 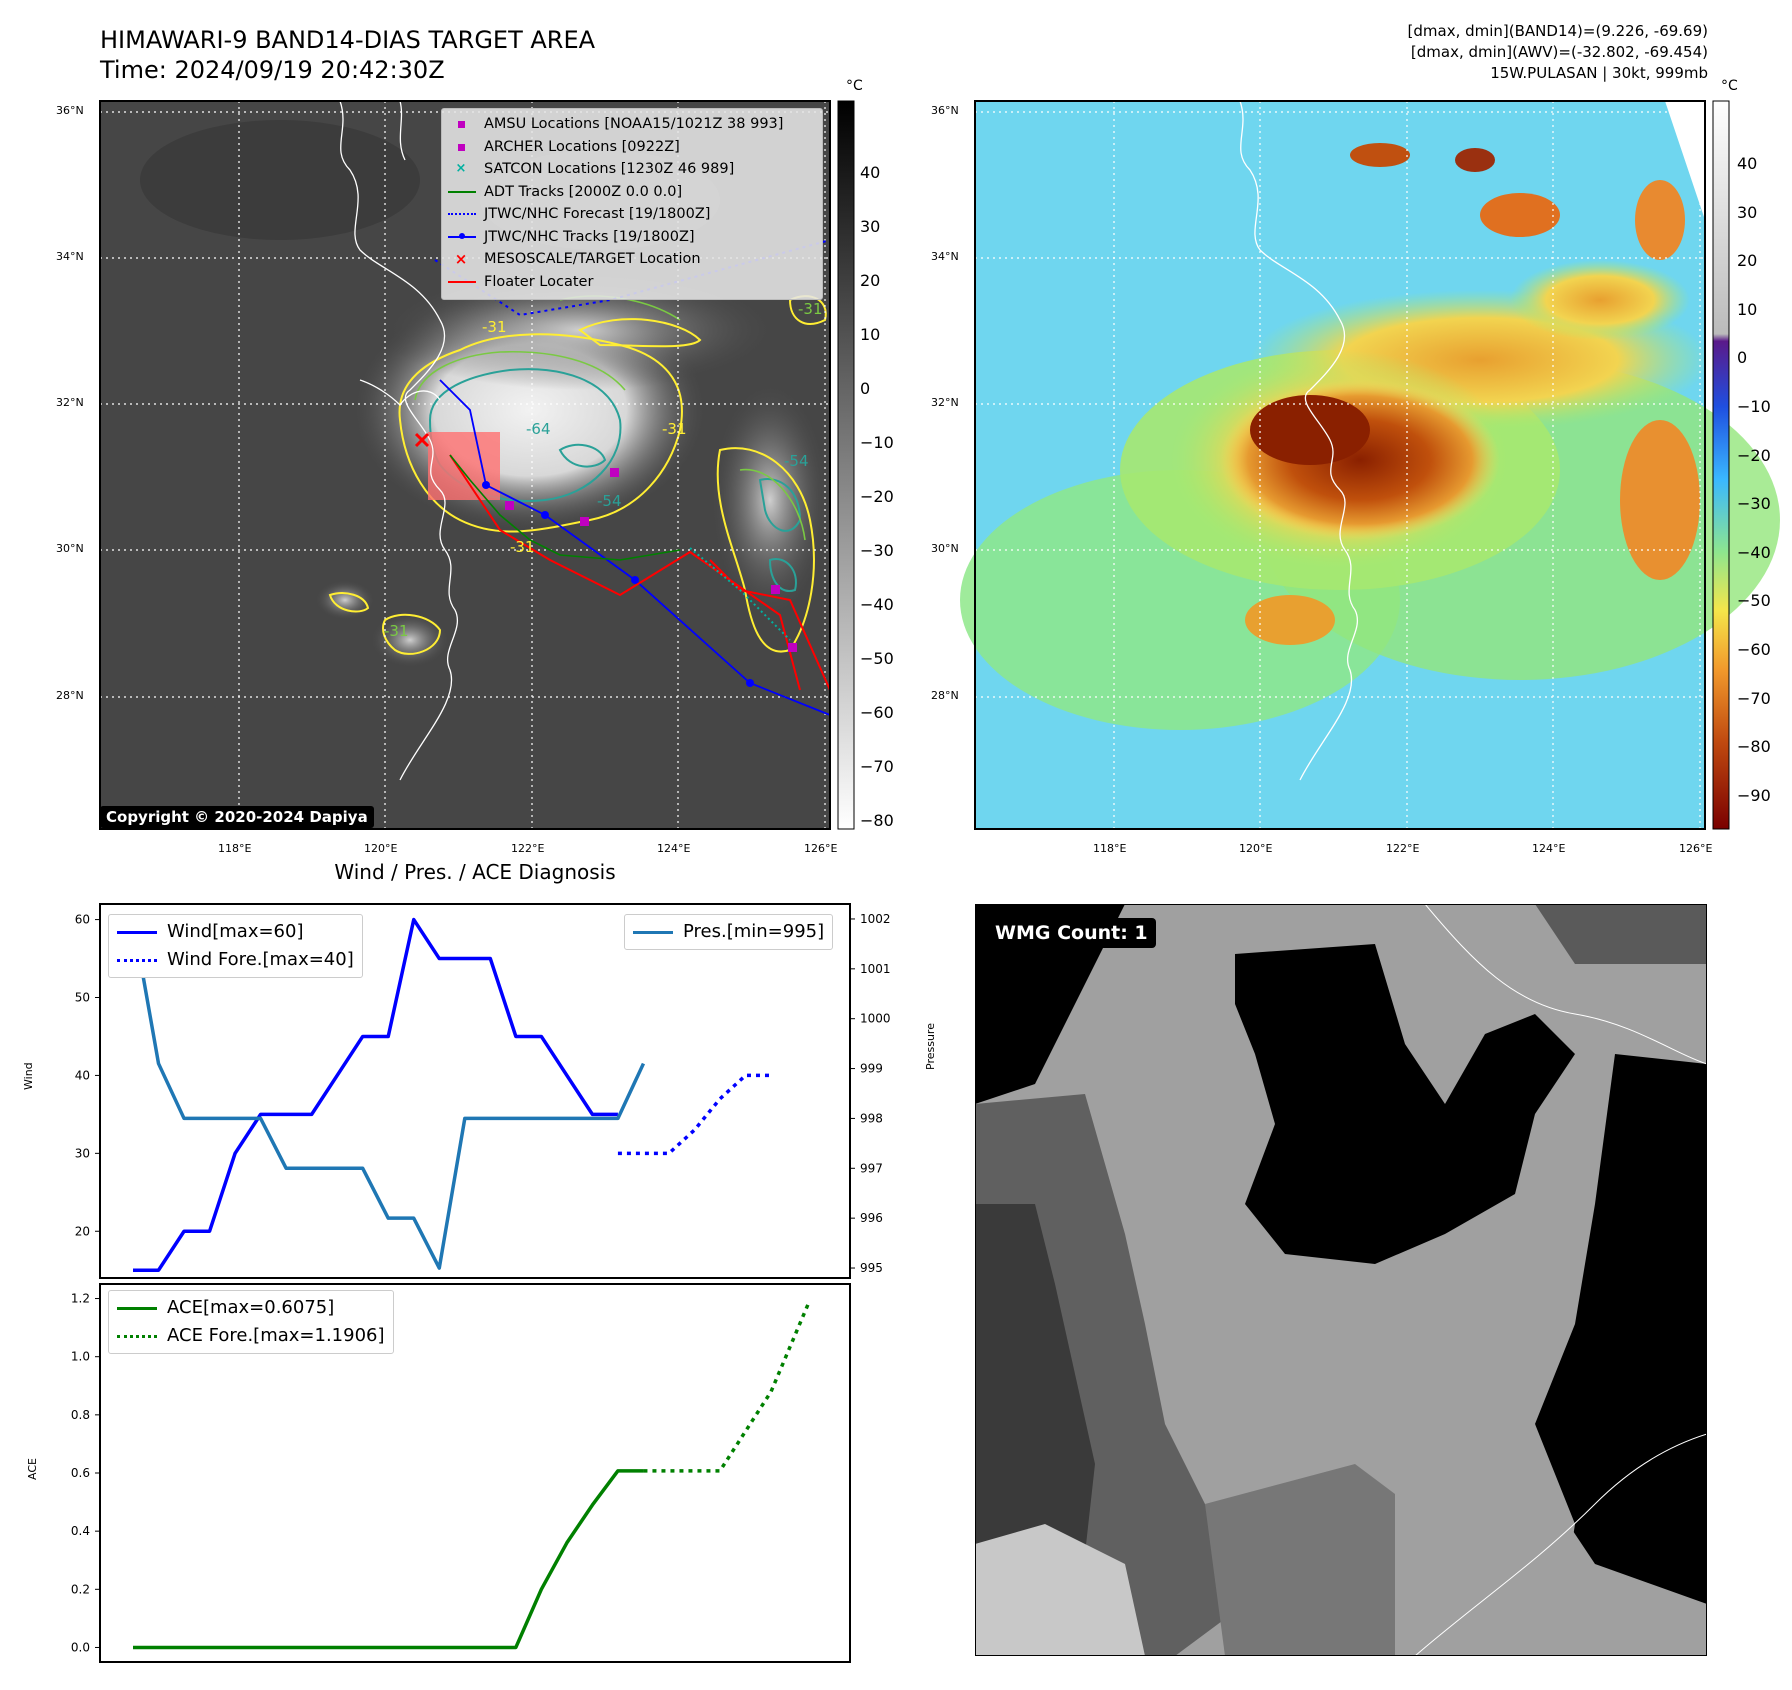 What do you see at coordinates (877, 658) in the screenshot?
I see `ir-colorbar-tick: −50` at bounding box center [877, 658].